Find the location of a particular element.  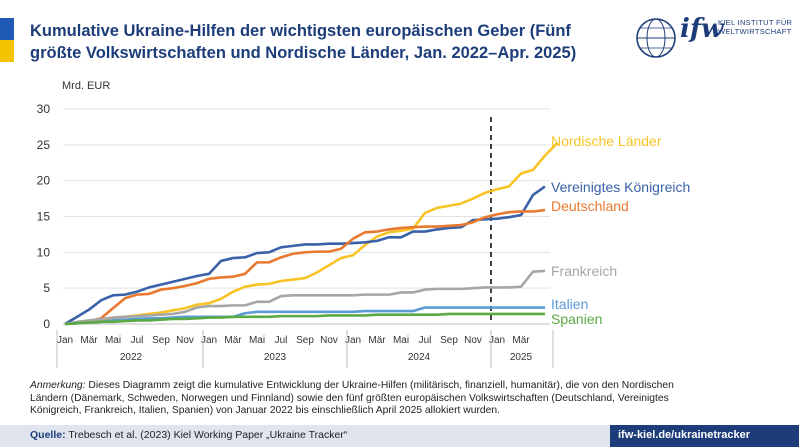

y-tick-label: 0 is located at coordinates (46, 324).